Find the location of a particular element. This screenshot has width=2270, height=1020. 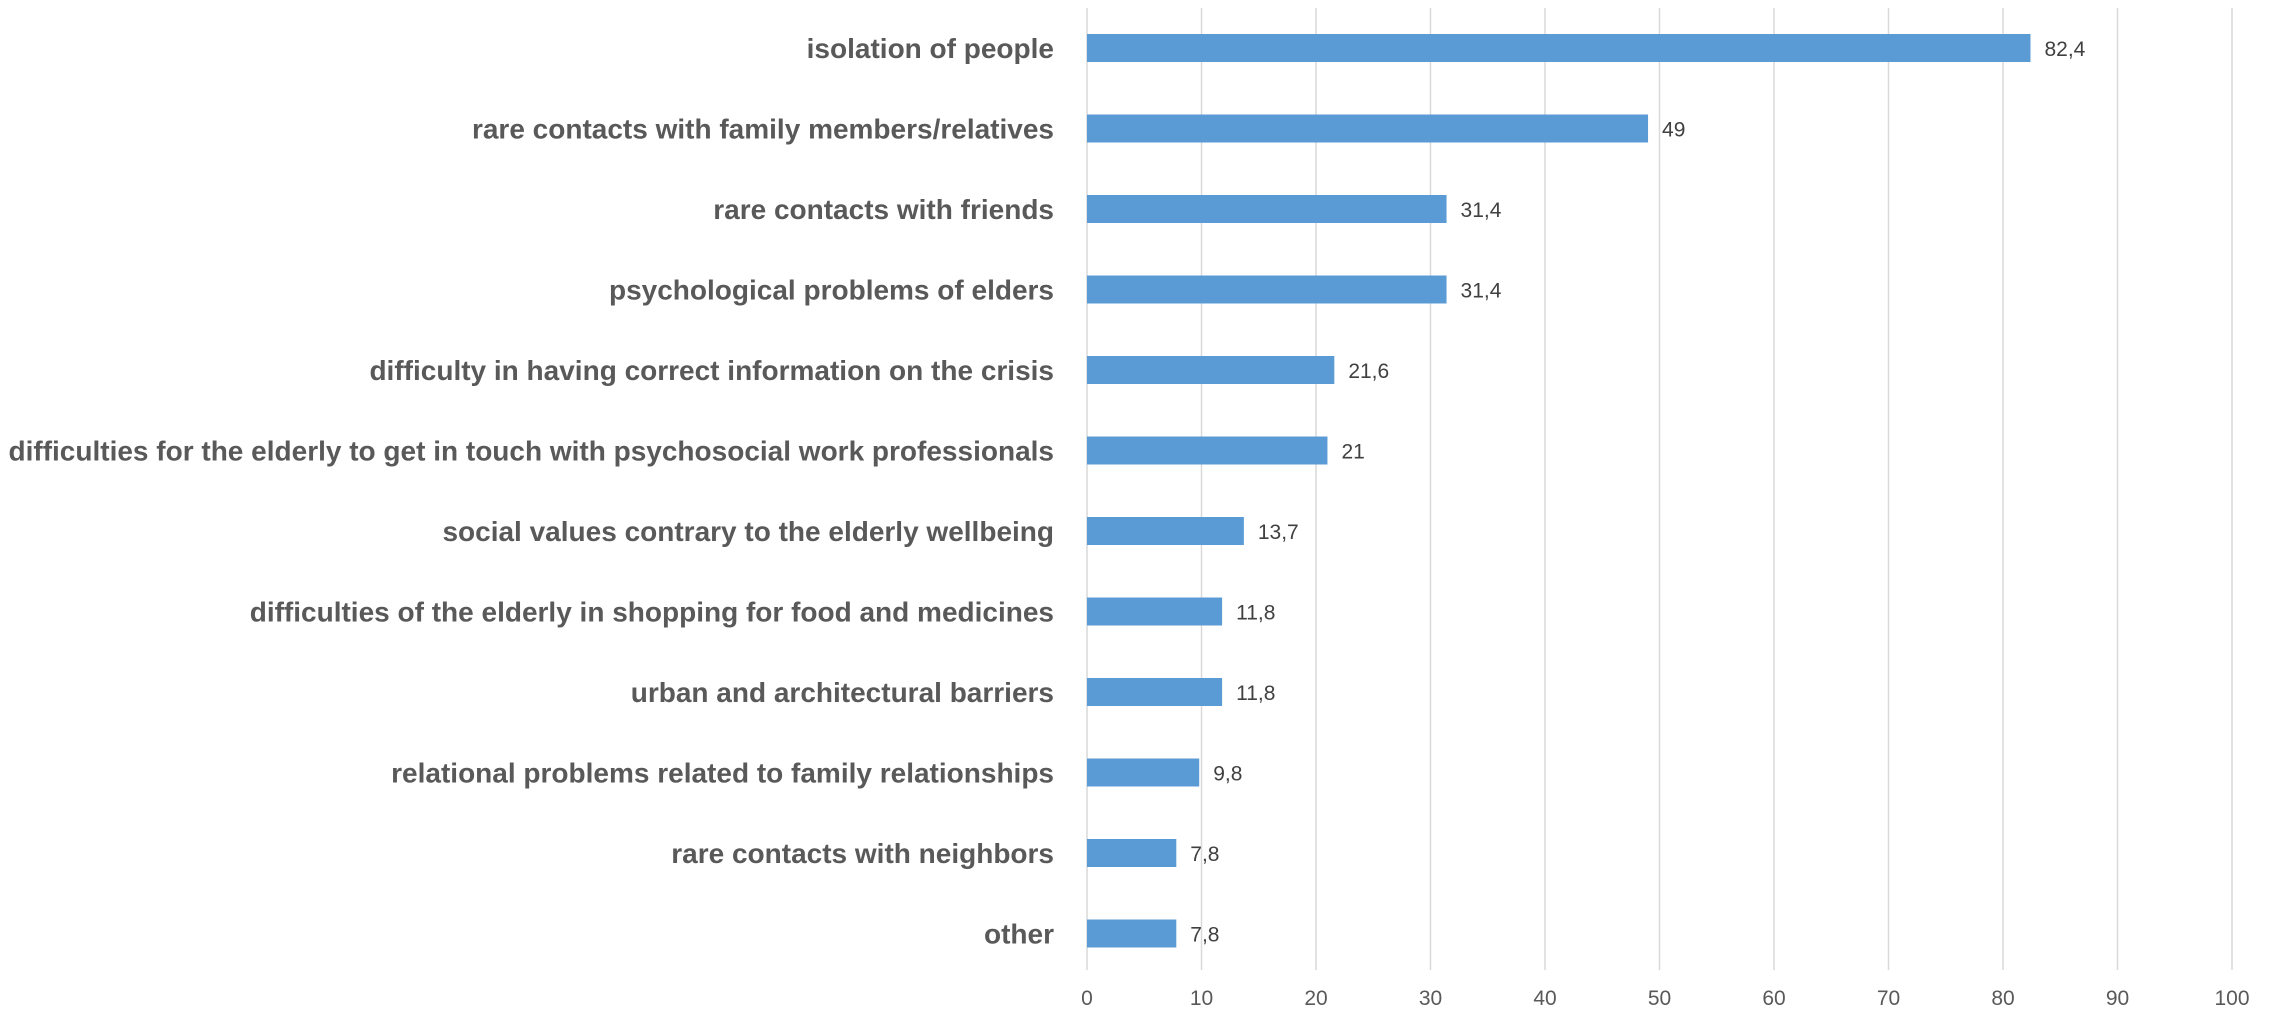

x-axis-tick-labels: 0 10 20 30 40 50 60 70 80 90 100 is located at coordinates (1665, 998).